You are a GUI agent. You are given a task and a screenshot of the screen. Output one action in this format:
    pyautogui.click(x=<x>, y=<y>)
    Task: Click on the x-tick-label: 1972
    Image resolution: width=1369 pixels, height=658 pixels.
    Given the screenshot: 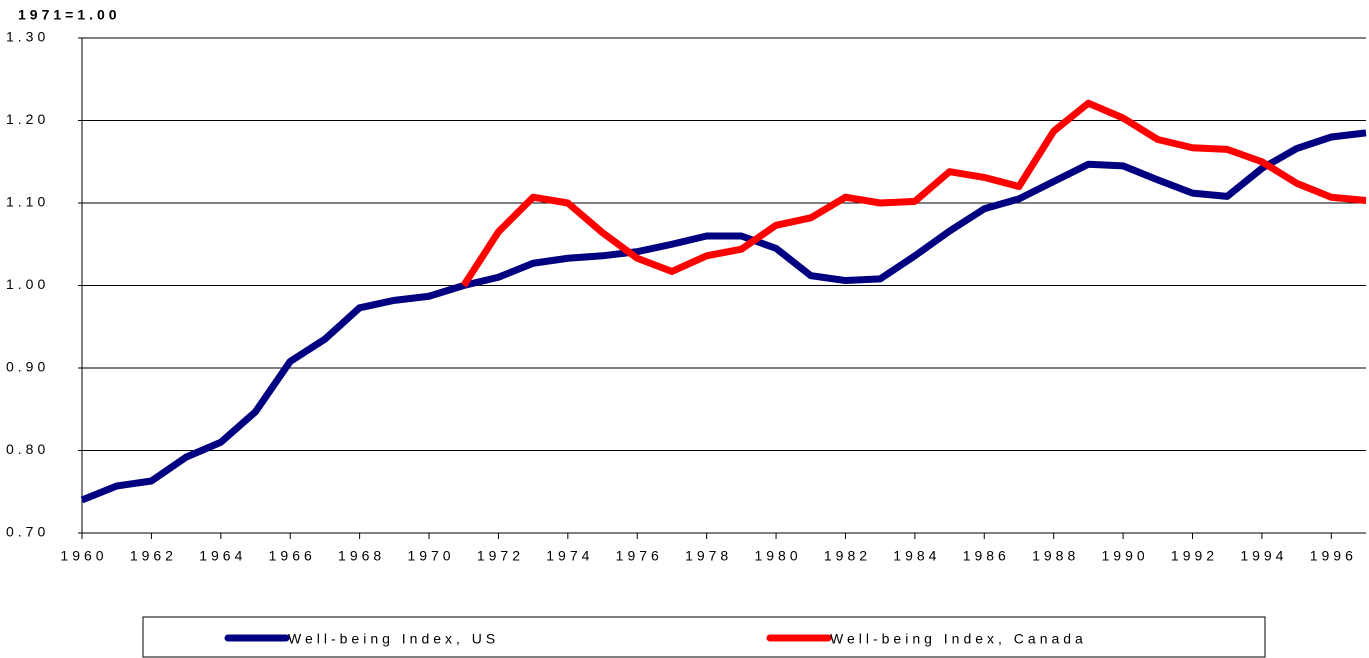 What is the action you would take?
    pyautogui.click(x=500, y=556)
    